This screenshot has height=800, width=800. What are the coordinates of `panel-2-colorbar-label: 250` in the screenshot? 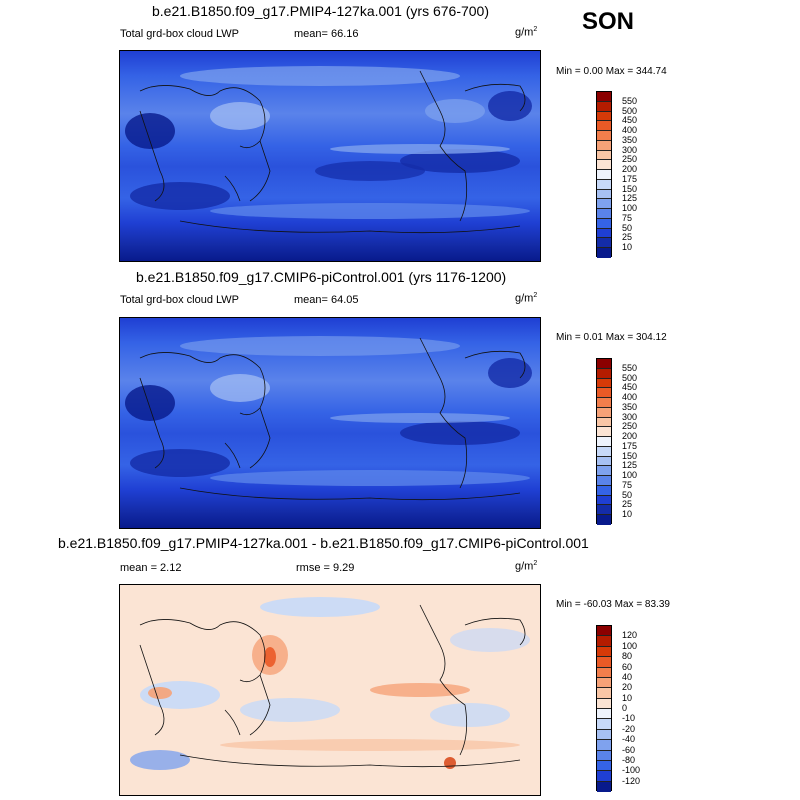 It's located at (630, 426).